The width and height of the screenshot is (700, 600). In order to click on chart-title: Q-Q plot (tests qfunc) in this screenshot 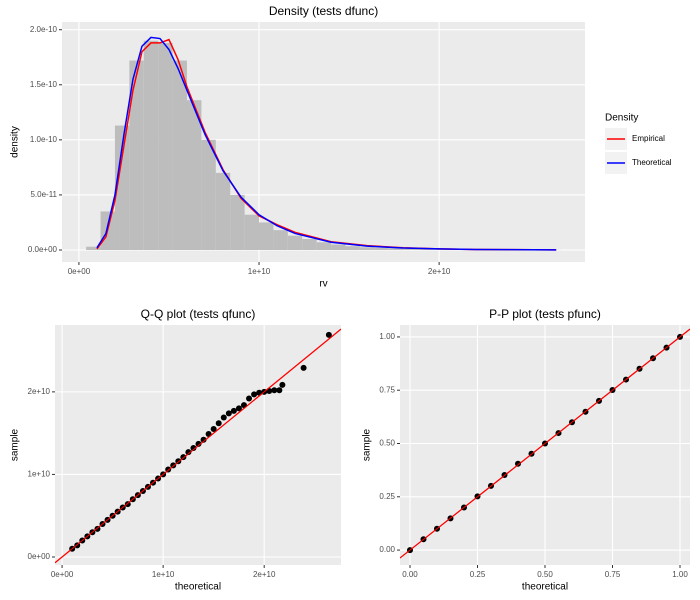, I will do `click(198, 314)`.